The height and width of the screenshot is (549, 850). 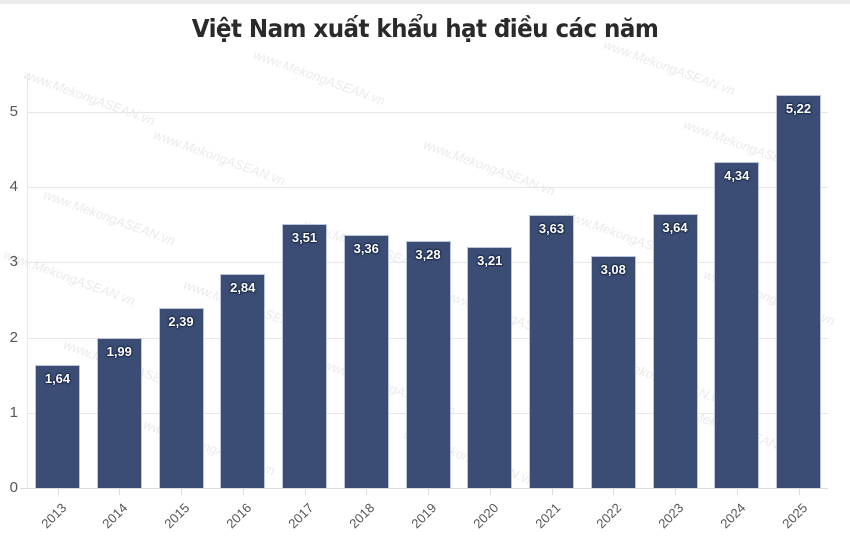 What do you see at coordinates (551, 351) in the screenshot?
I see `bar-2021` at bounding box center [551, 351].